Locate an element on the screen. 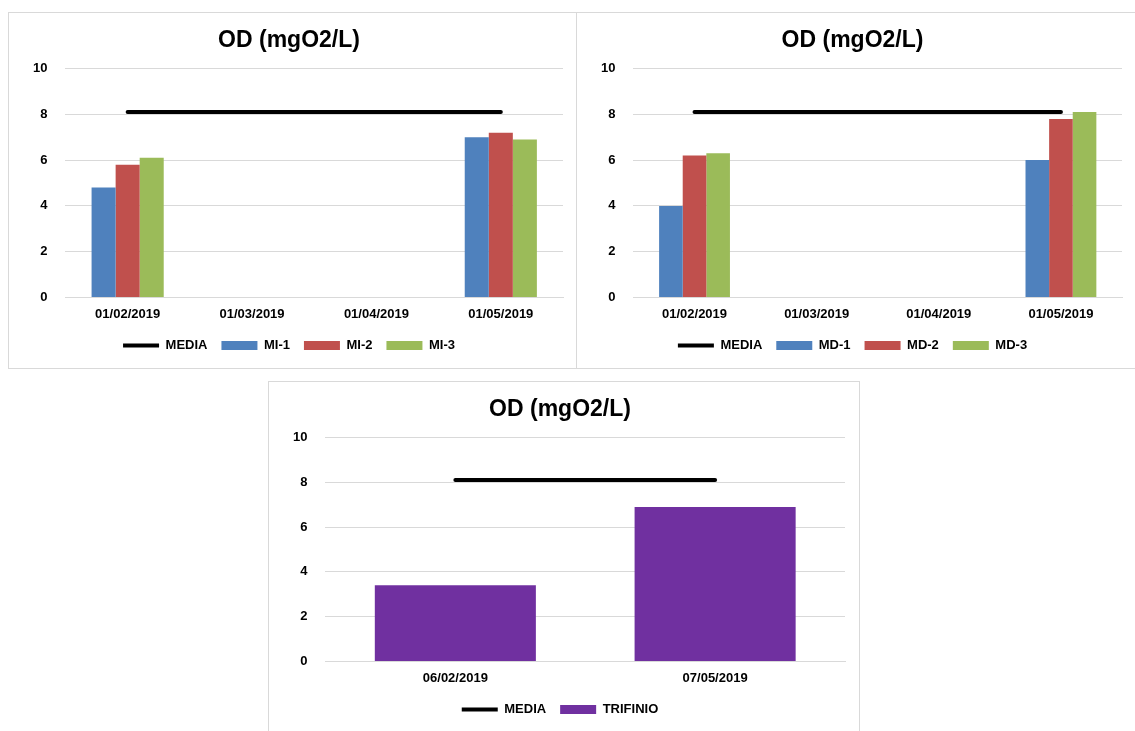 The image size is (1135, 731). legend-label: MD-1 is located at coordinates (834, 345).